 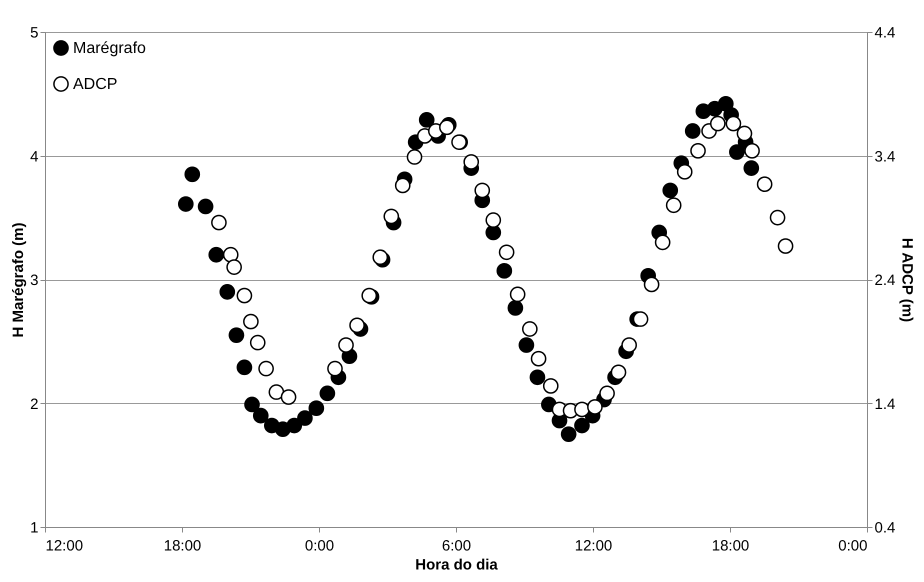 I want to click on x-axis-title: Hora do dia, so click(x=456, y=565).